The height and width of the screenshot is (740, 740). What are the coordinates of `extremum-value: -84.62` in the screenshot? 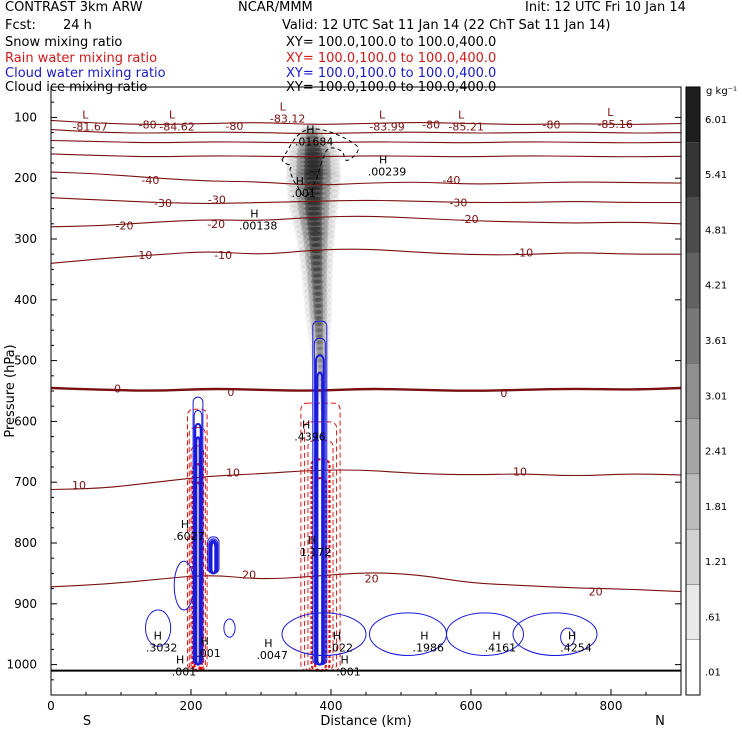 It's located at (176, 126).